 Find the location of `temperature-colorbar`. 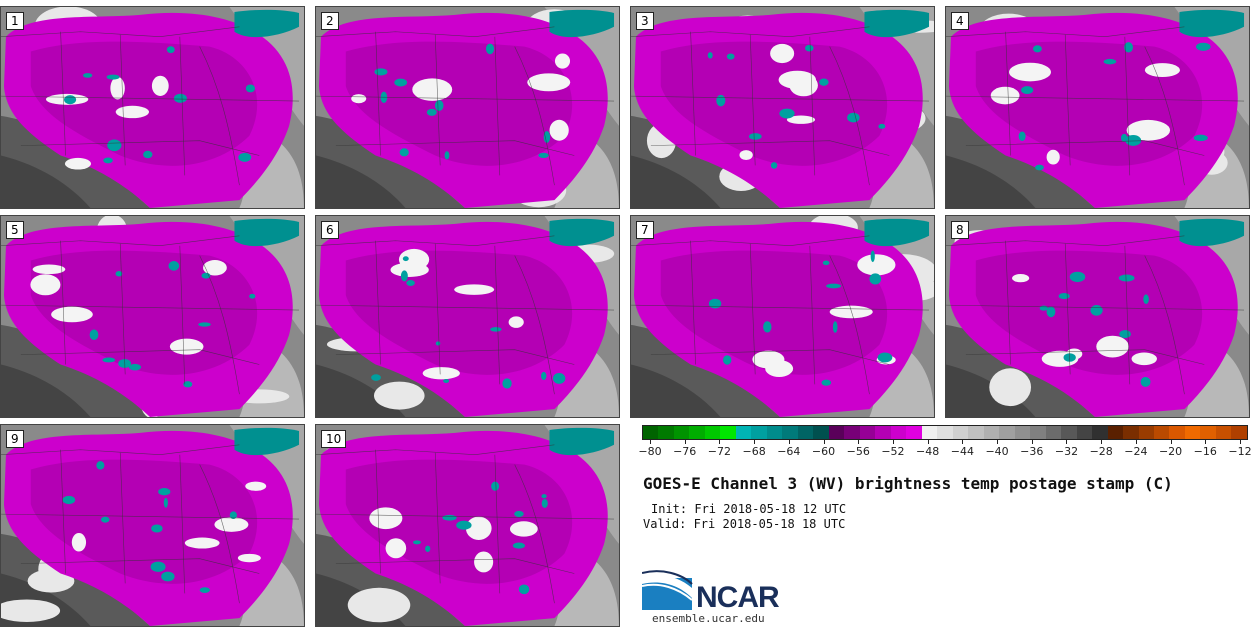

temperature-colorbar is located at coordinates (945, 432).